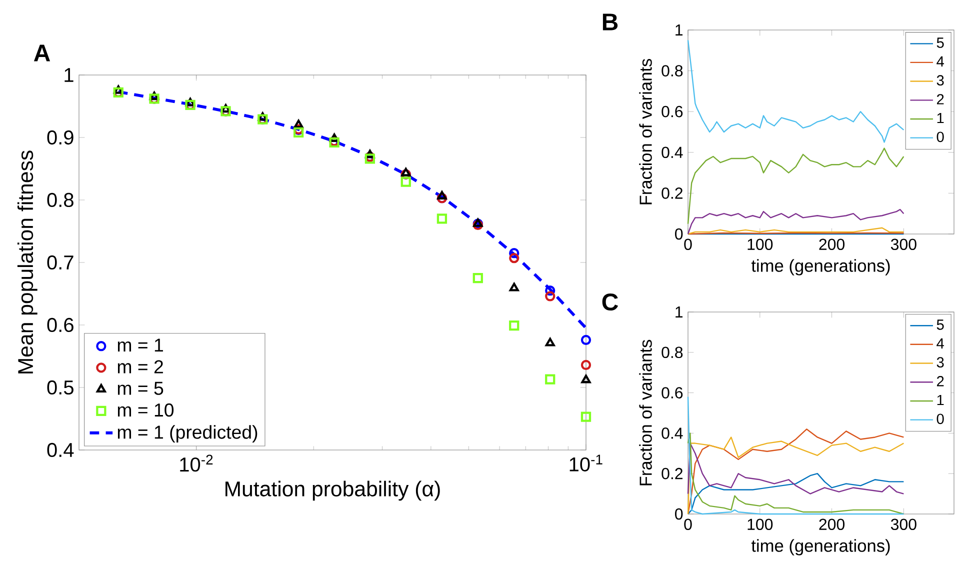 The width and height of the screenshot is (957, 567). What do you see at coordinates (60, 262) in the screenshot?
I see `y-tick-label: 0.7` at bounding box center [60, 262].